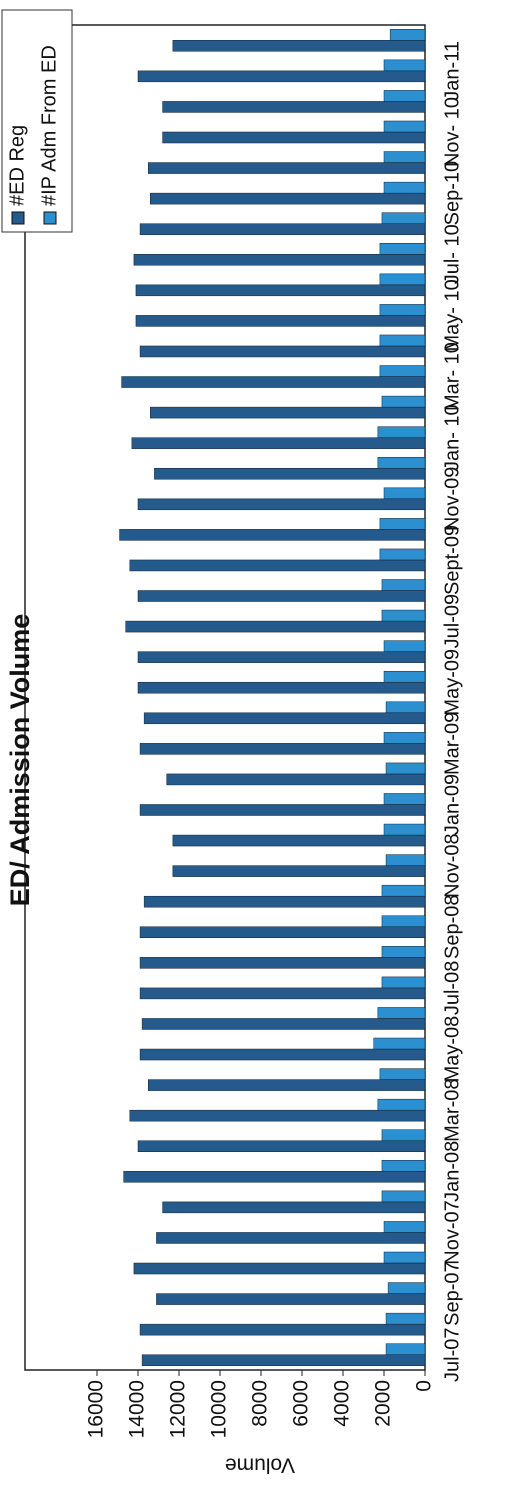 The width and height of the screenshot is (517, 1486). What do you see at coordinates (452, 1109) in the screenshot?
I see `x-tick-label: Mar-08` at bounding box center [452, 1109].